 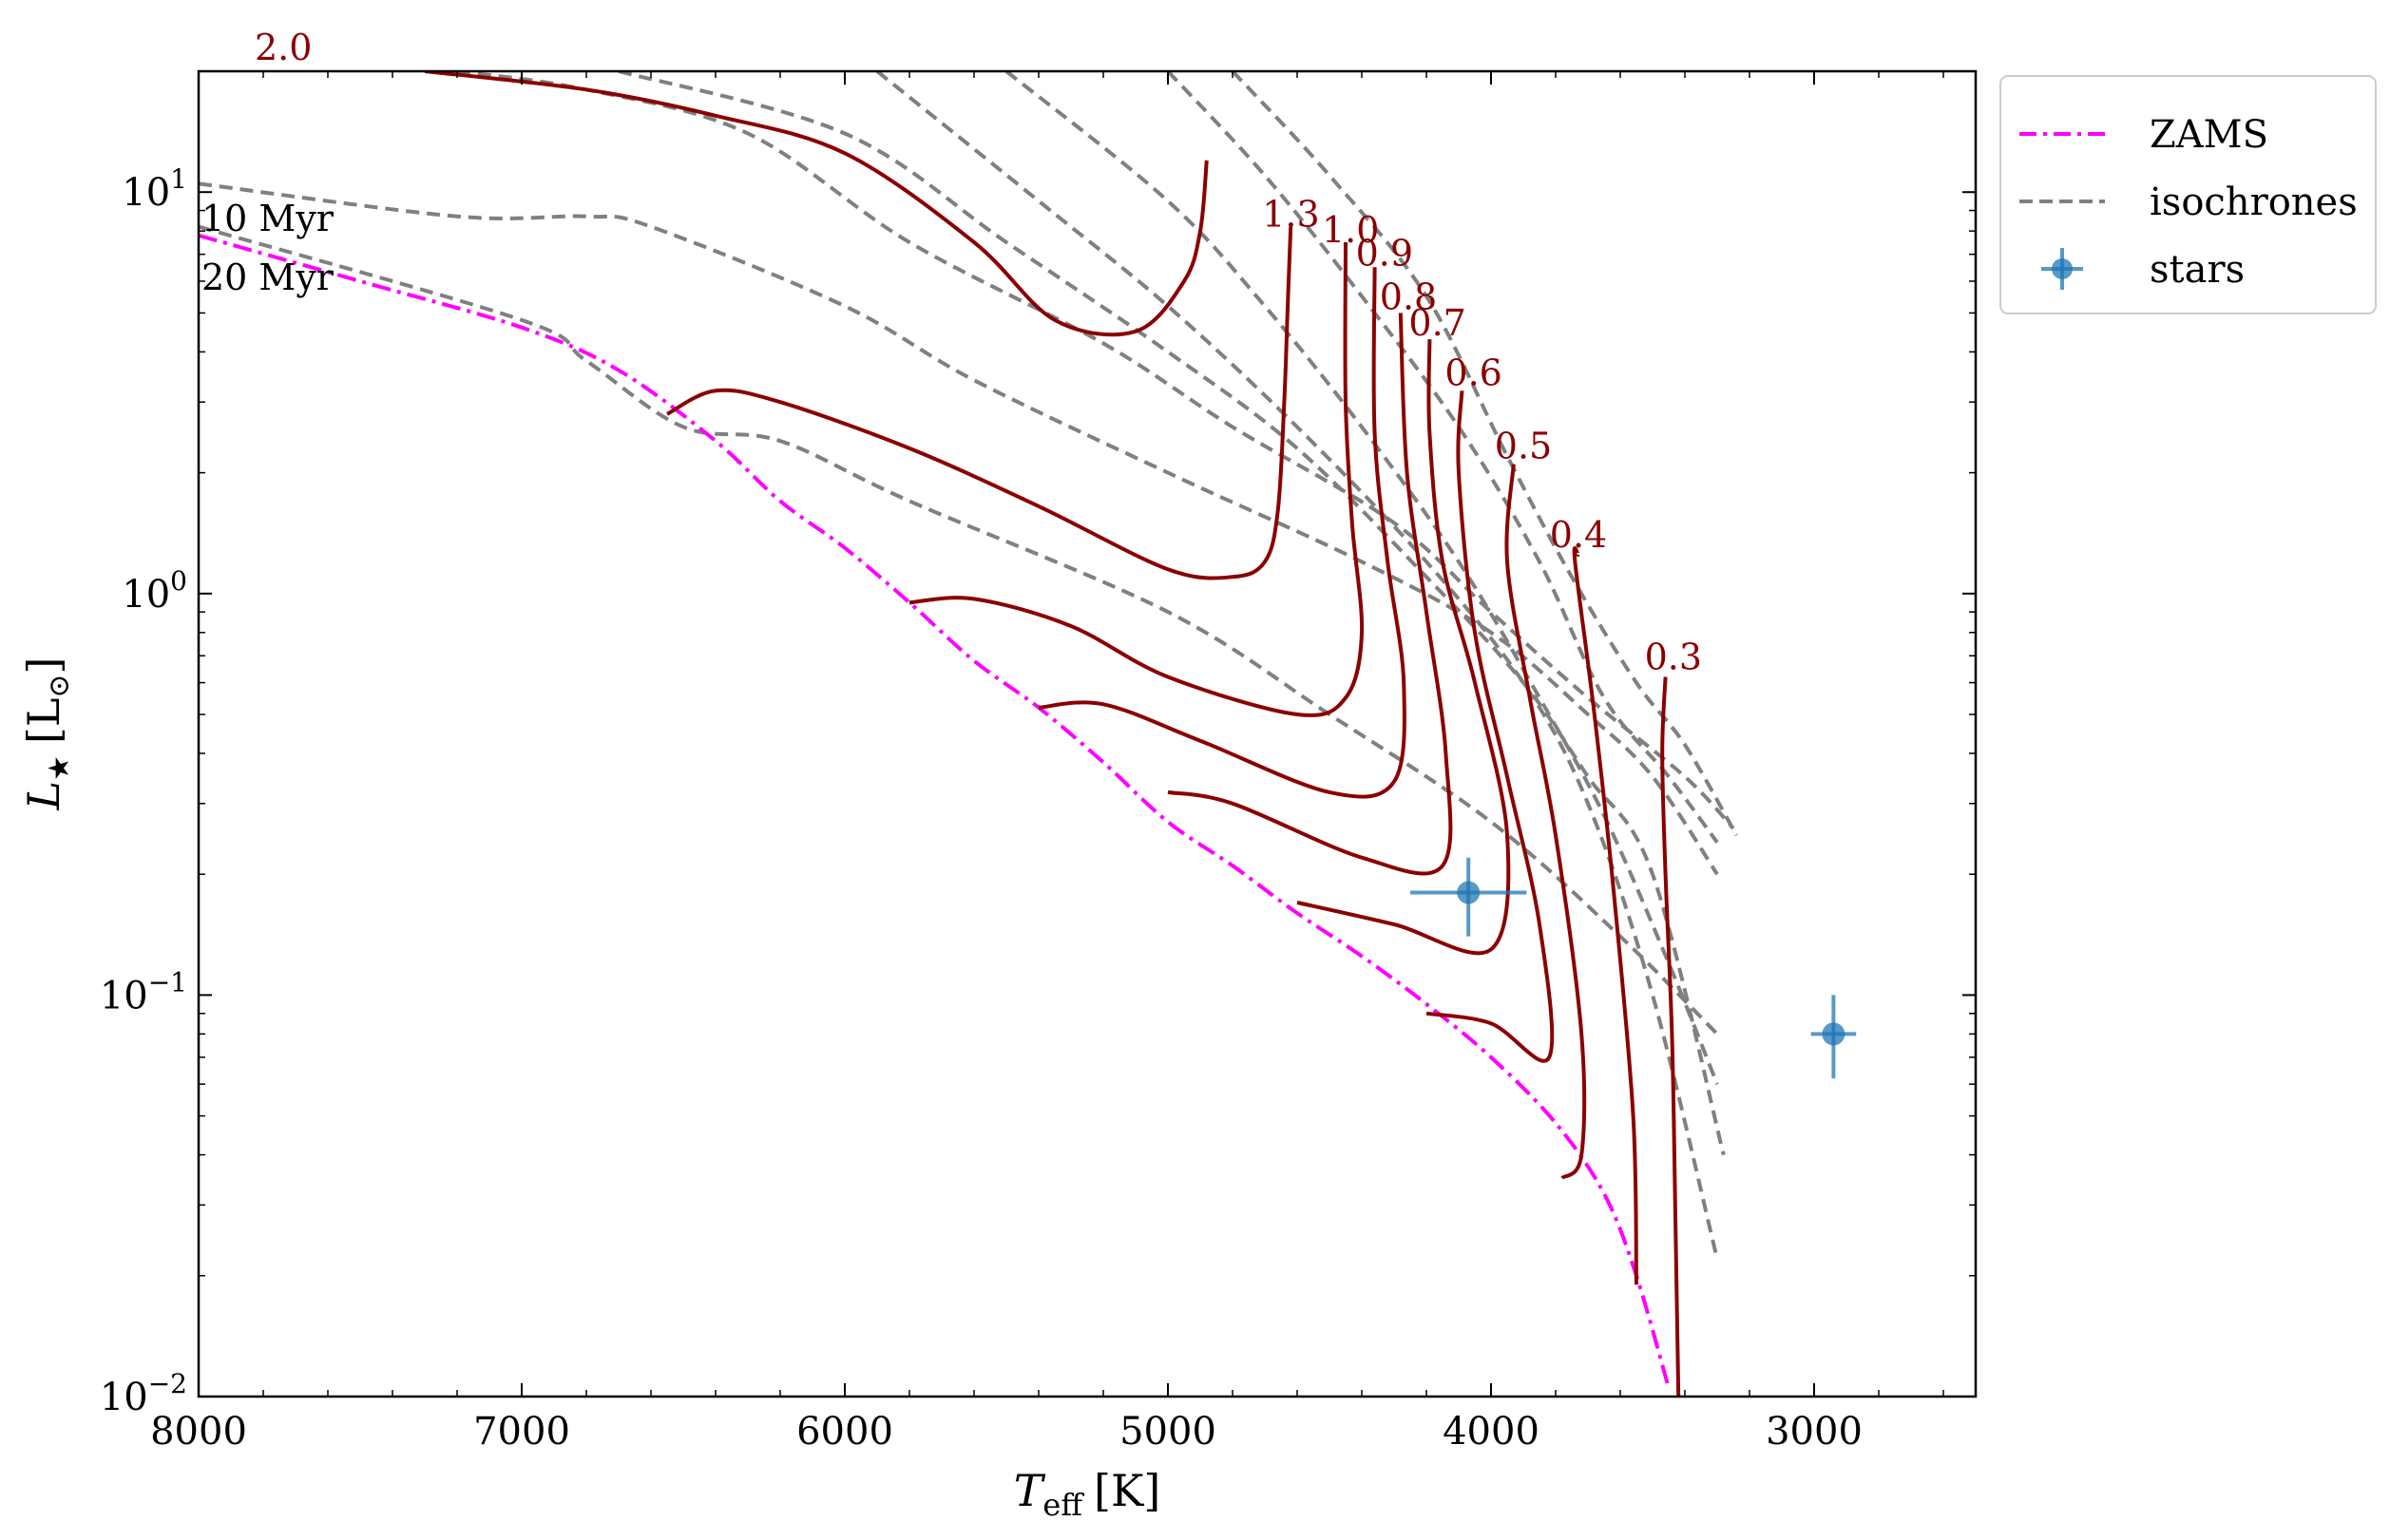 What do you see at coordinates (2254, 202) in the screenshot?
I see `legend-isochrones-label: isochrones` at bounding box center [2254, 202].